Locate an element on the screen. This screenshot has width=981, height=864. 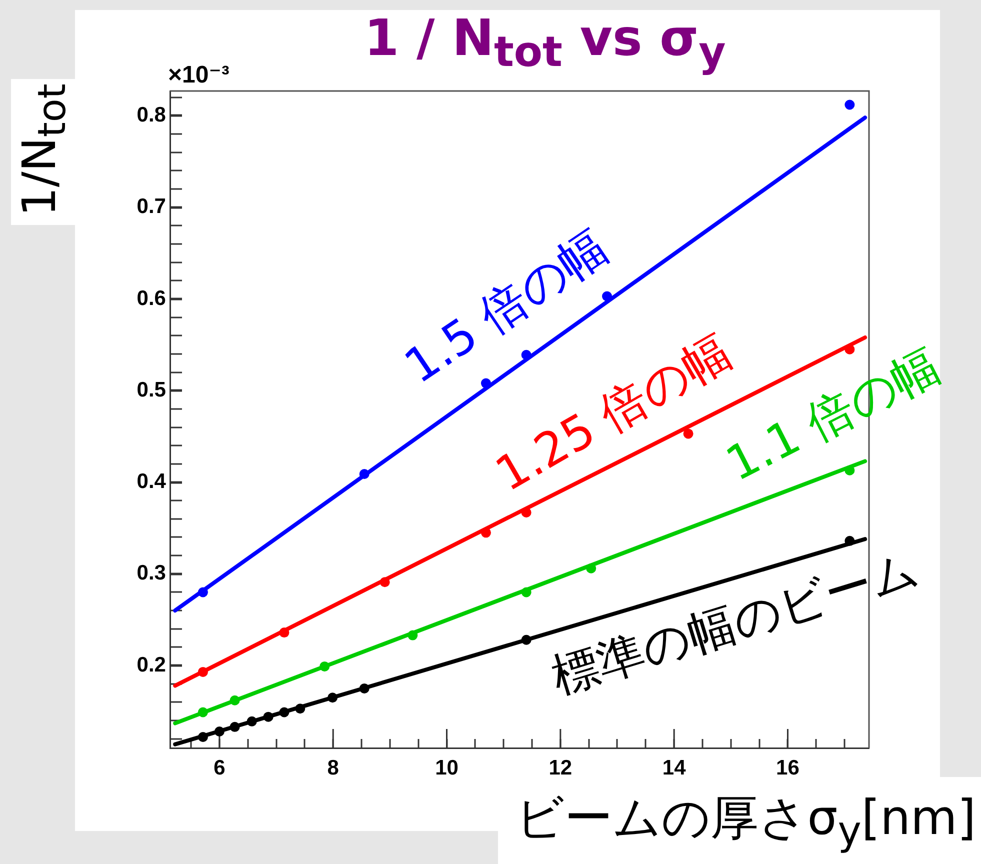
x-axis-title: ビームの厚さσ$_{y}$[nm] is located at coordinates (745, 823).